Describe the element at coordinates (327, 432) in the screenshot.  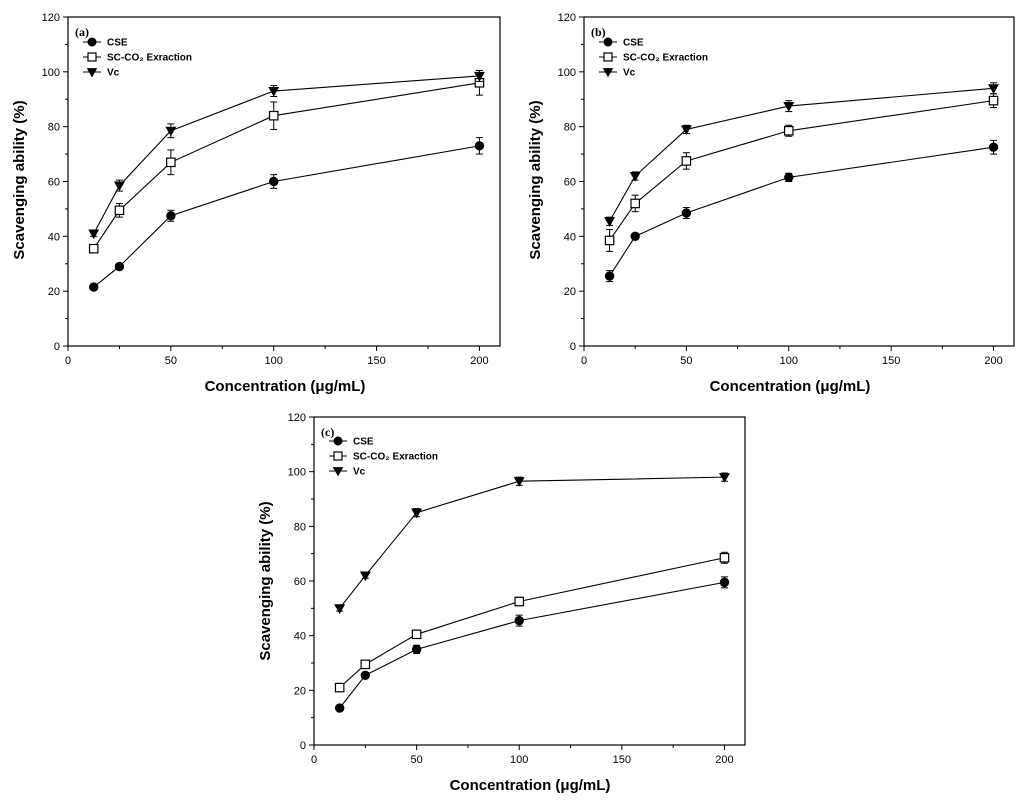
I see `panel-label: (c)` at that location.